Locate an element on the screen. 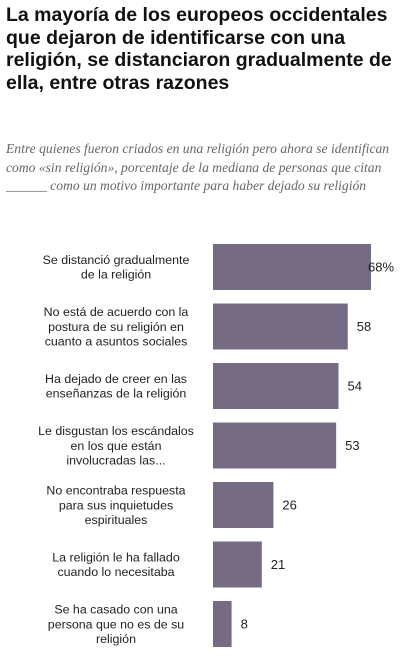 The image size is (414, 668). value-label: 54 is located at coordinates (354, 386).